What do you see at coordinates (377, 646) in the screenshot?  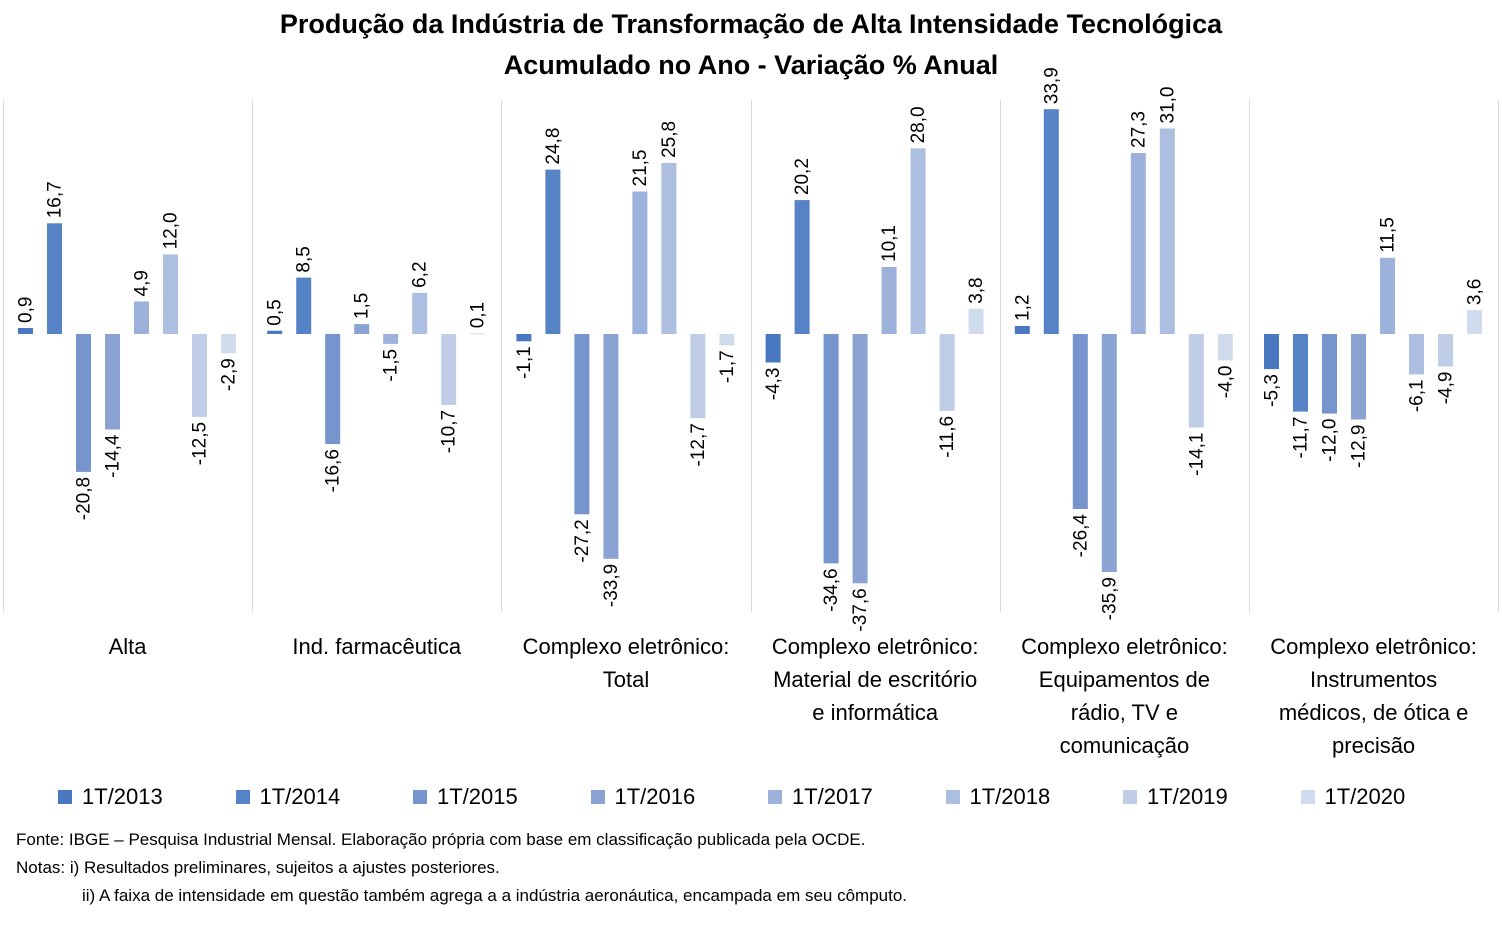 I see `category-label: Ind. farmacêutica` at bounding box center [377, 646].